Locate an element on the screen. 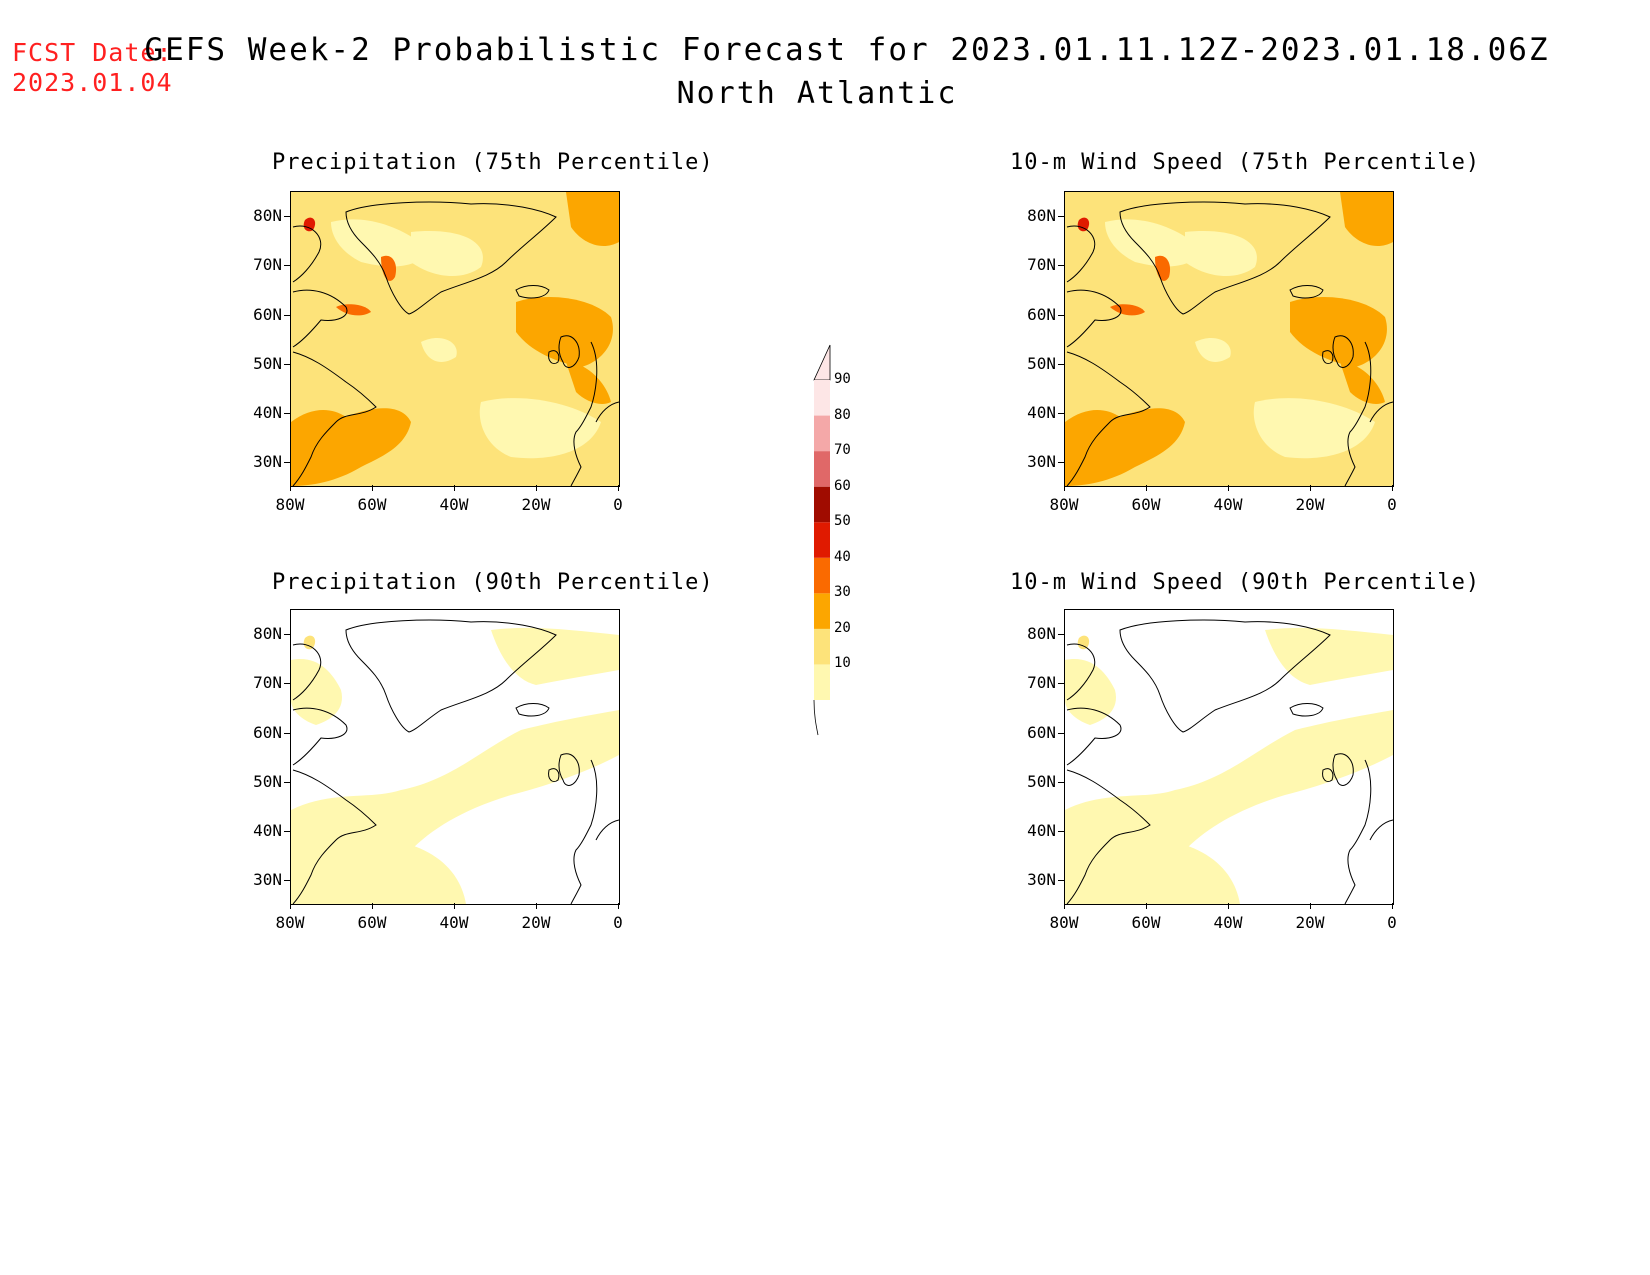 This screenshot has width=1650, height=1275. lat-tick-label: 80N is located at coordinates (1041, 633).